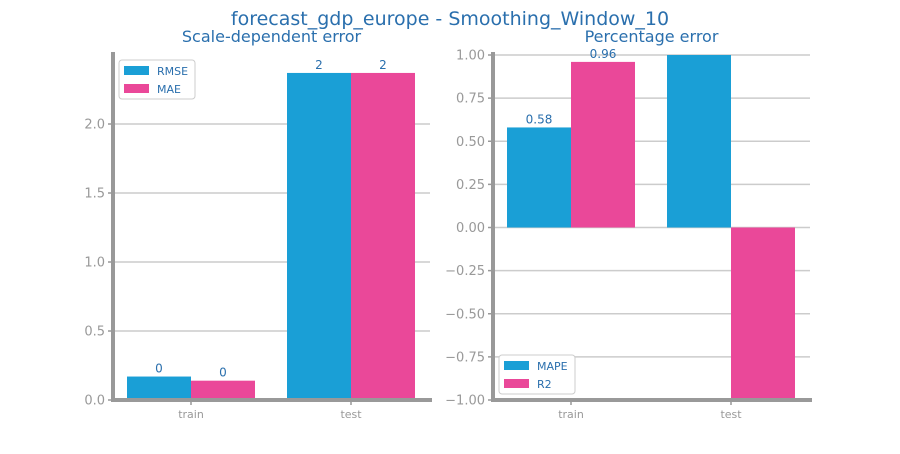 The height and width of the screenshot is (454, 900). I want to click on legend-label-rmse: RMSE, so click(172, 71).